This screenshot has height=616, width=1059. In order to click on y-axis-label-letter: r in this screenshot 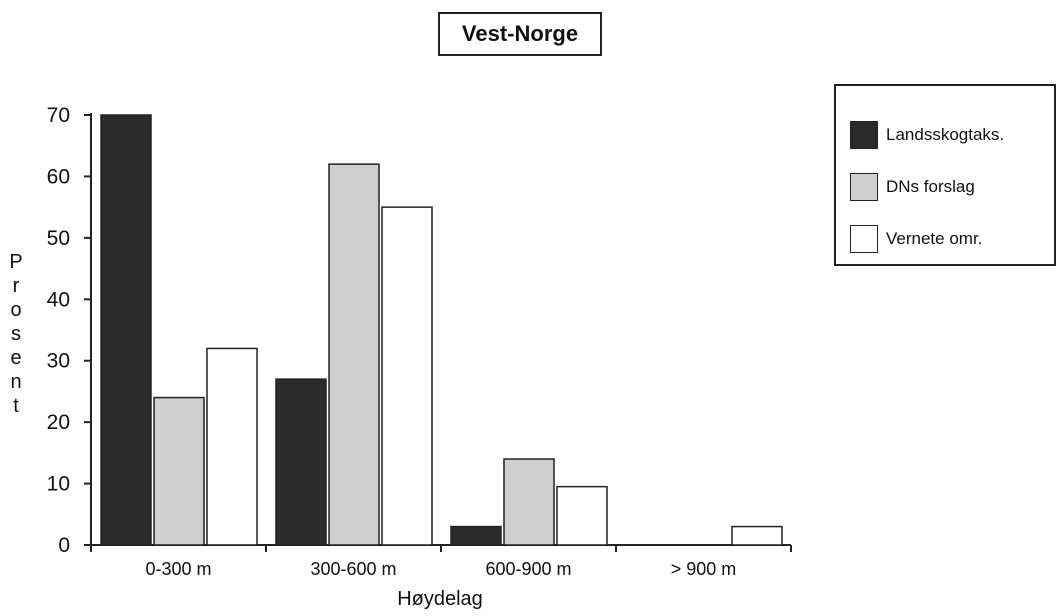, I will do `click(16, 286)`.